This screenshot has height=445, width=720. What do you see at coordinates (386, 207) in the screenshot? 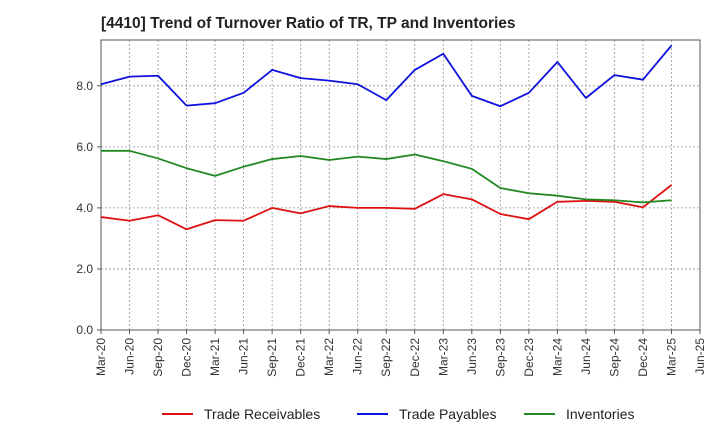
I see `series-line-trade-receivables` at bounding box center [386, 207].